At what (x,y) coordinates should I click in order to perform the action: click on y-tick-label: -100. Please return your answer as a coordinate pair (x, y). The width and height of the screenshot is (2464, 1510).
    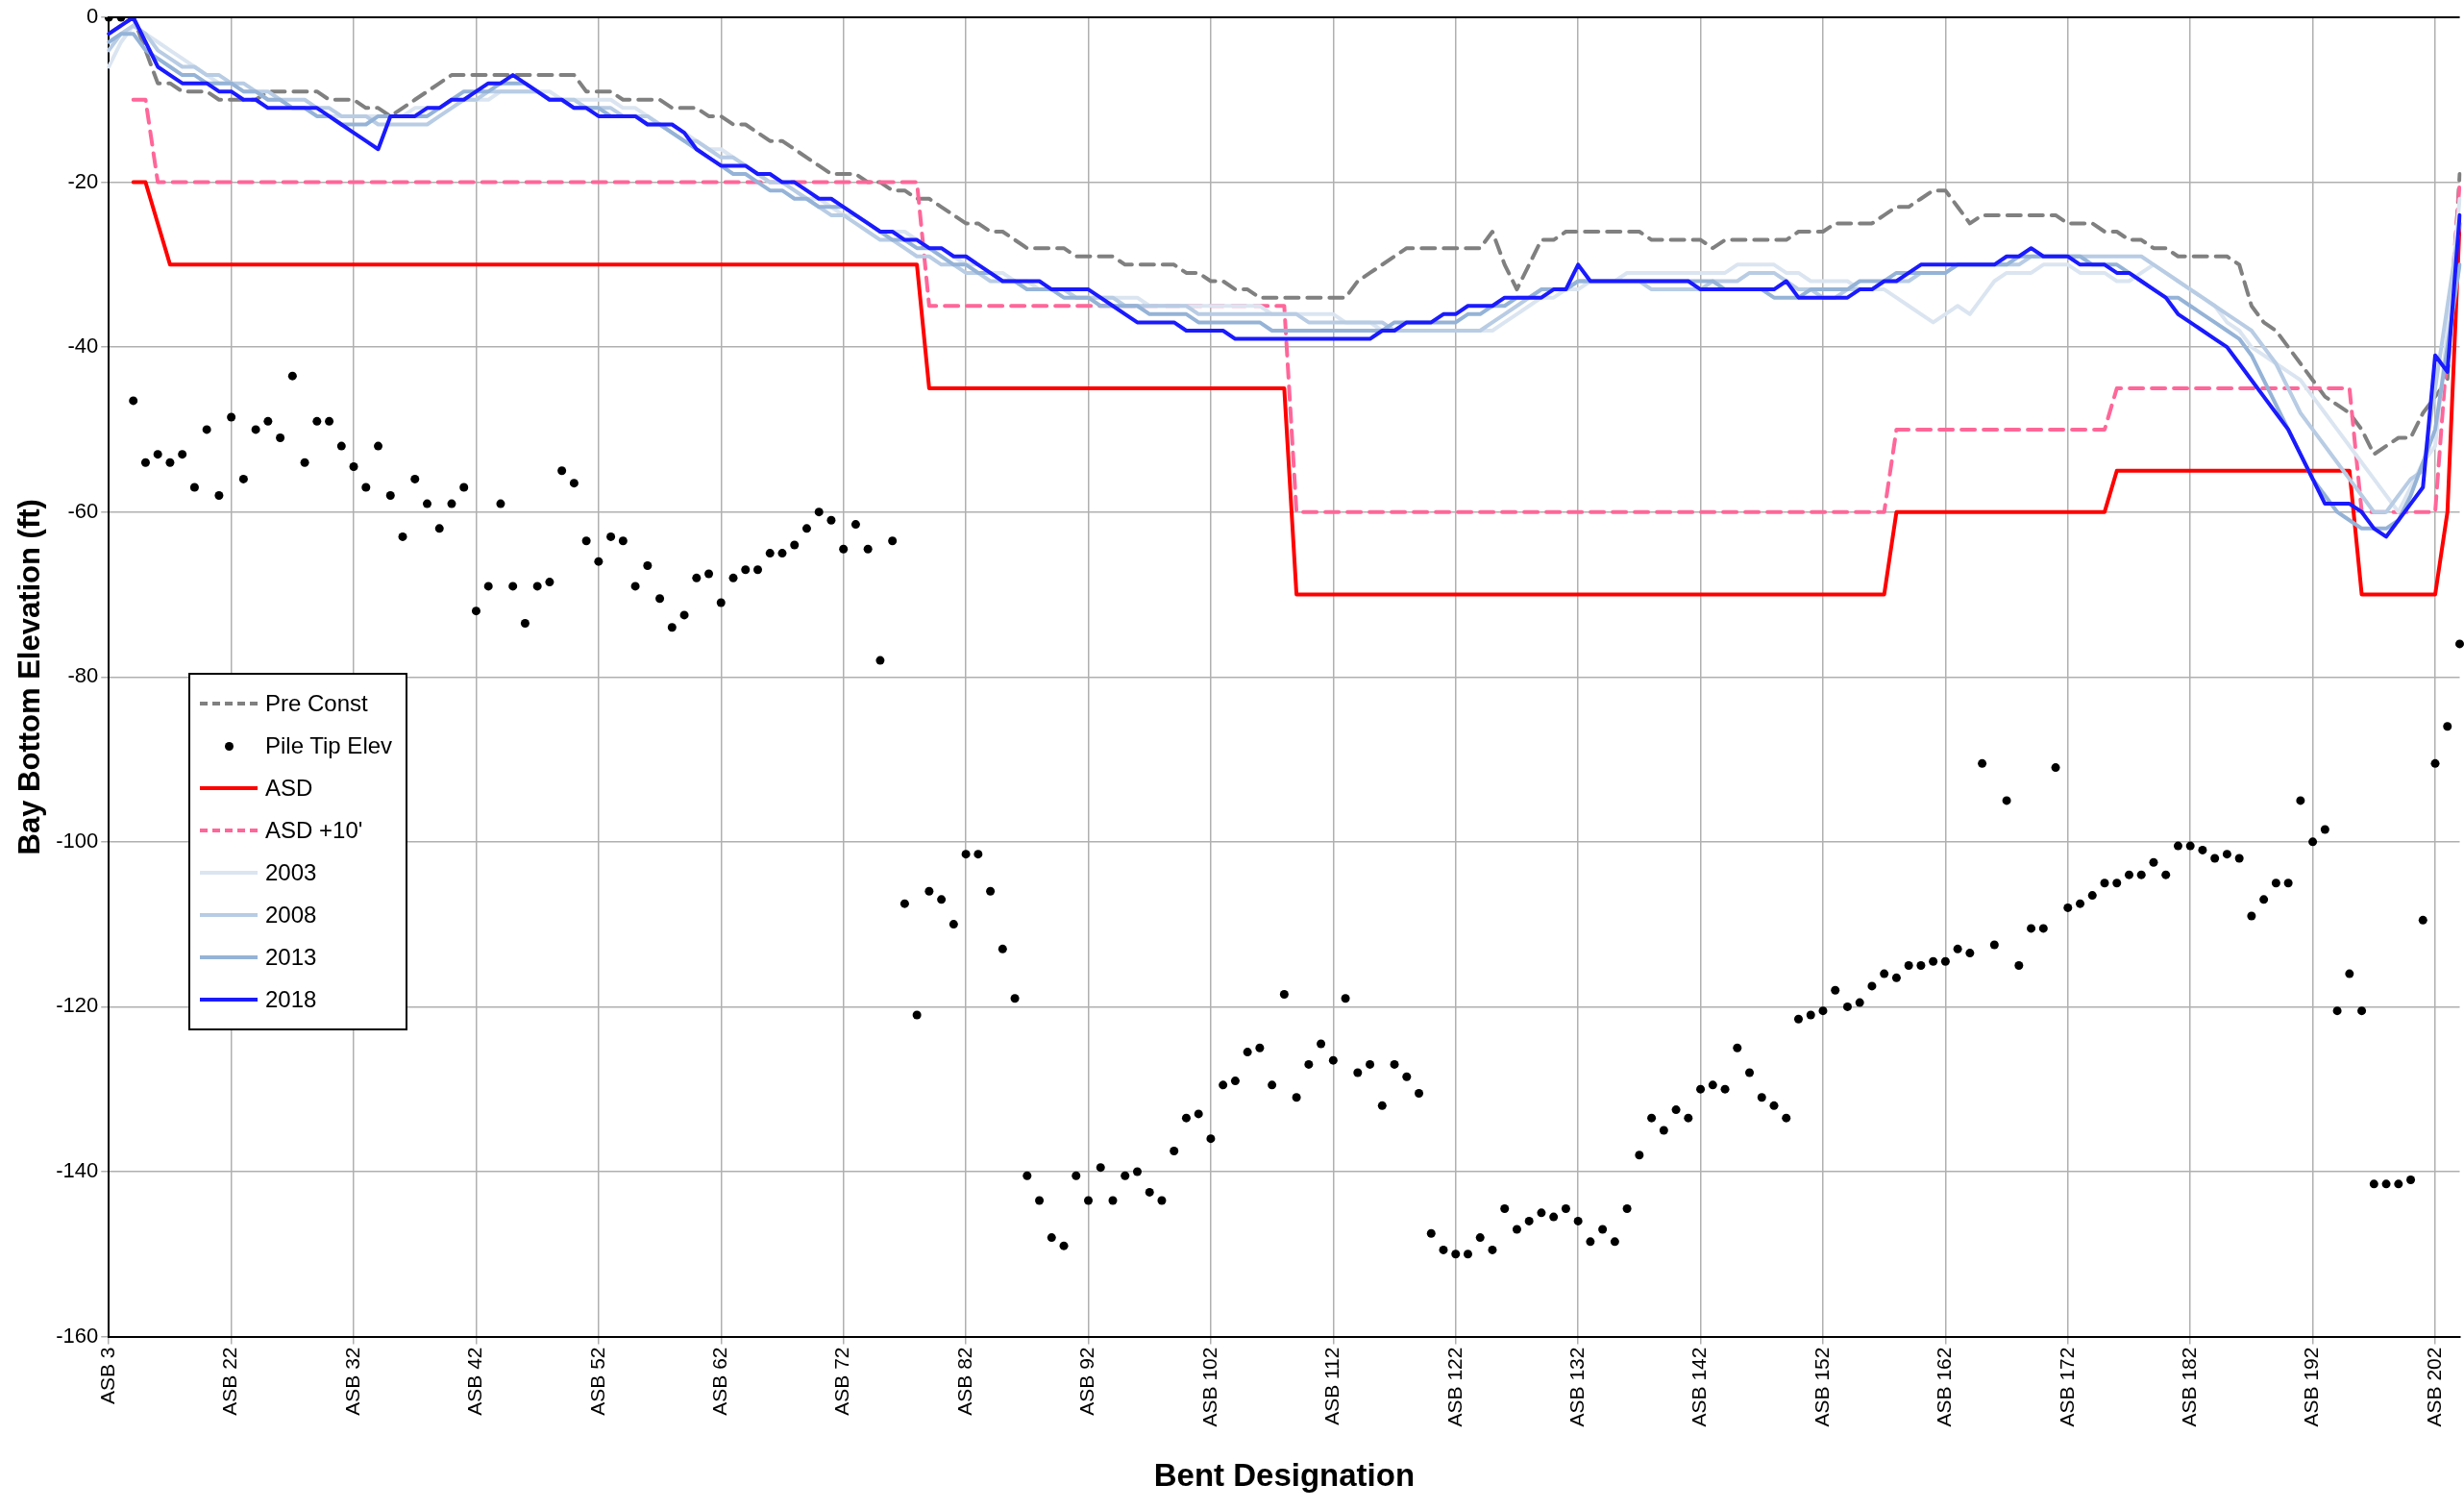
    Looking at the image, I should click on (77, 840).